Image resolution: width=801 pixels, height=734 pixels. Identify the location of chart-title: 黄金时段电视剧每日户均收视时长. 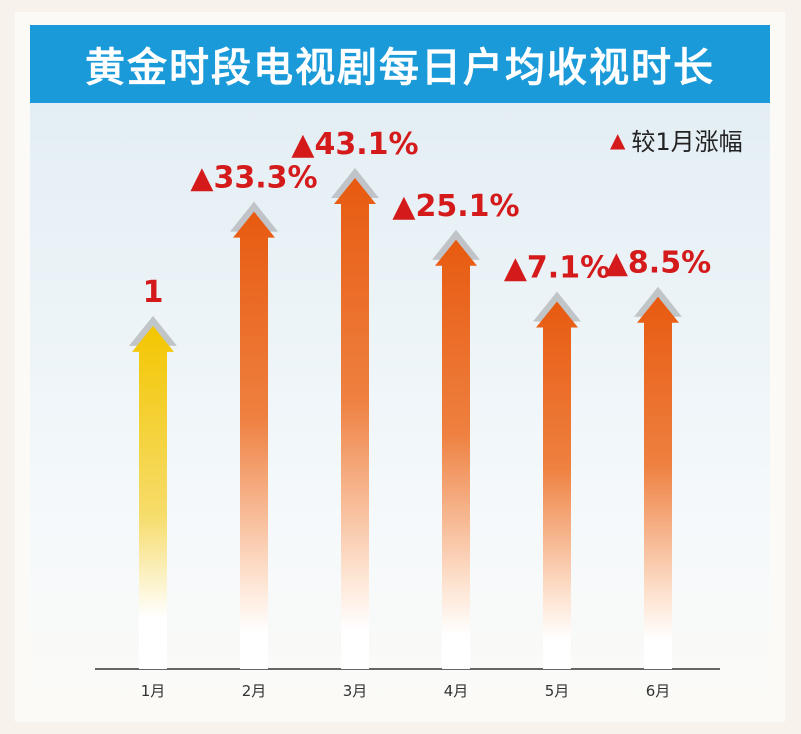
(400, 68).